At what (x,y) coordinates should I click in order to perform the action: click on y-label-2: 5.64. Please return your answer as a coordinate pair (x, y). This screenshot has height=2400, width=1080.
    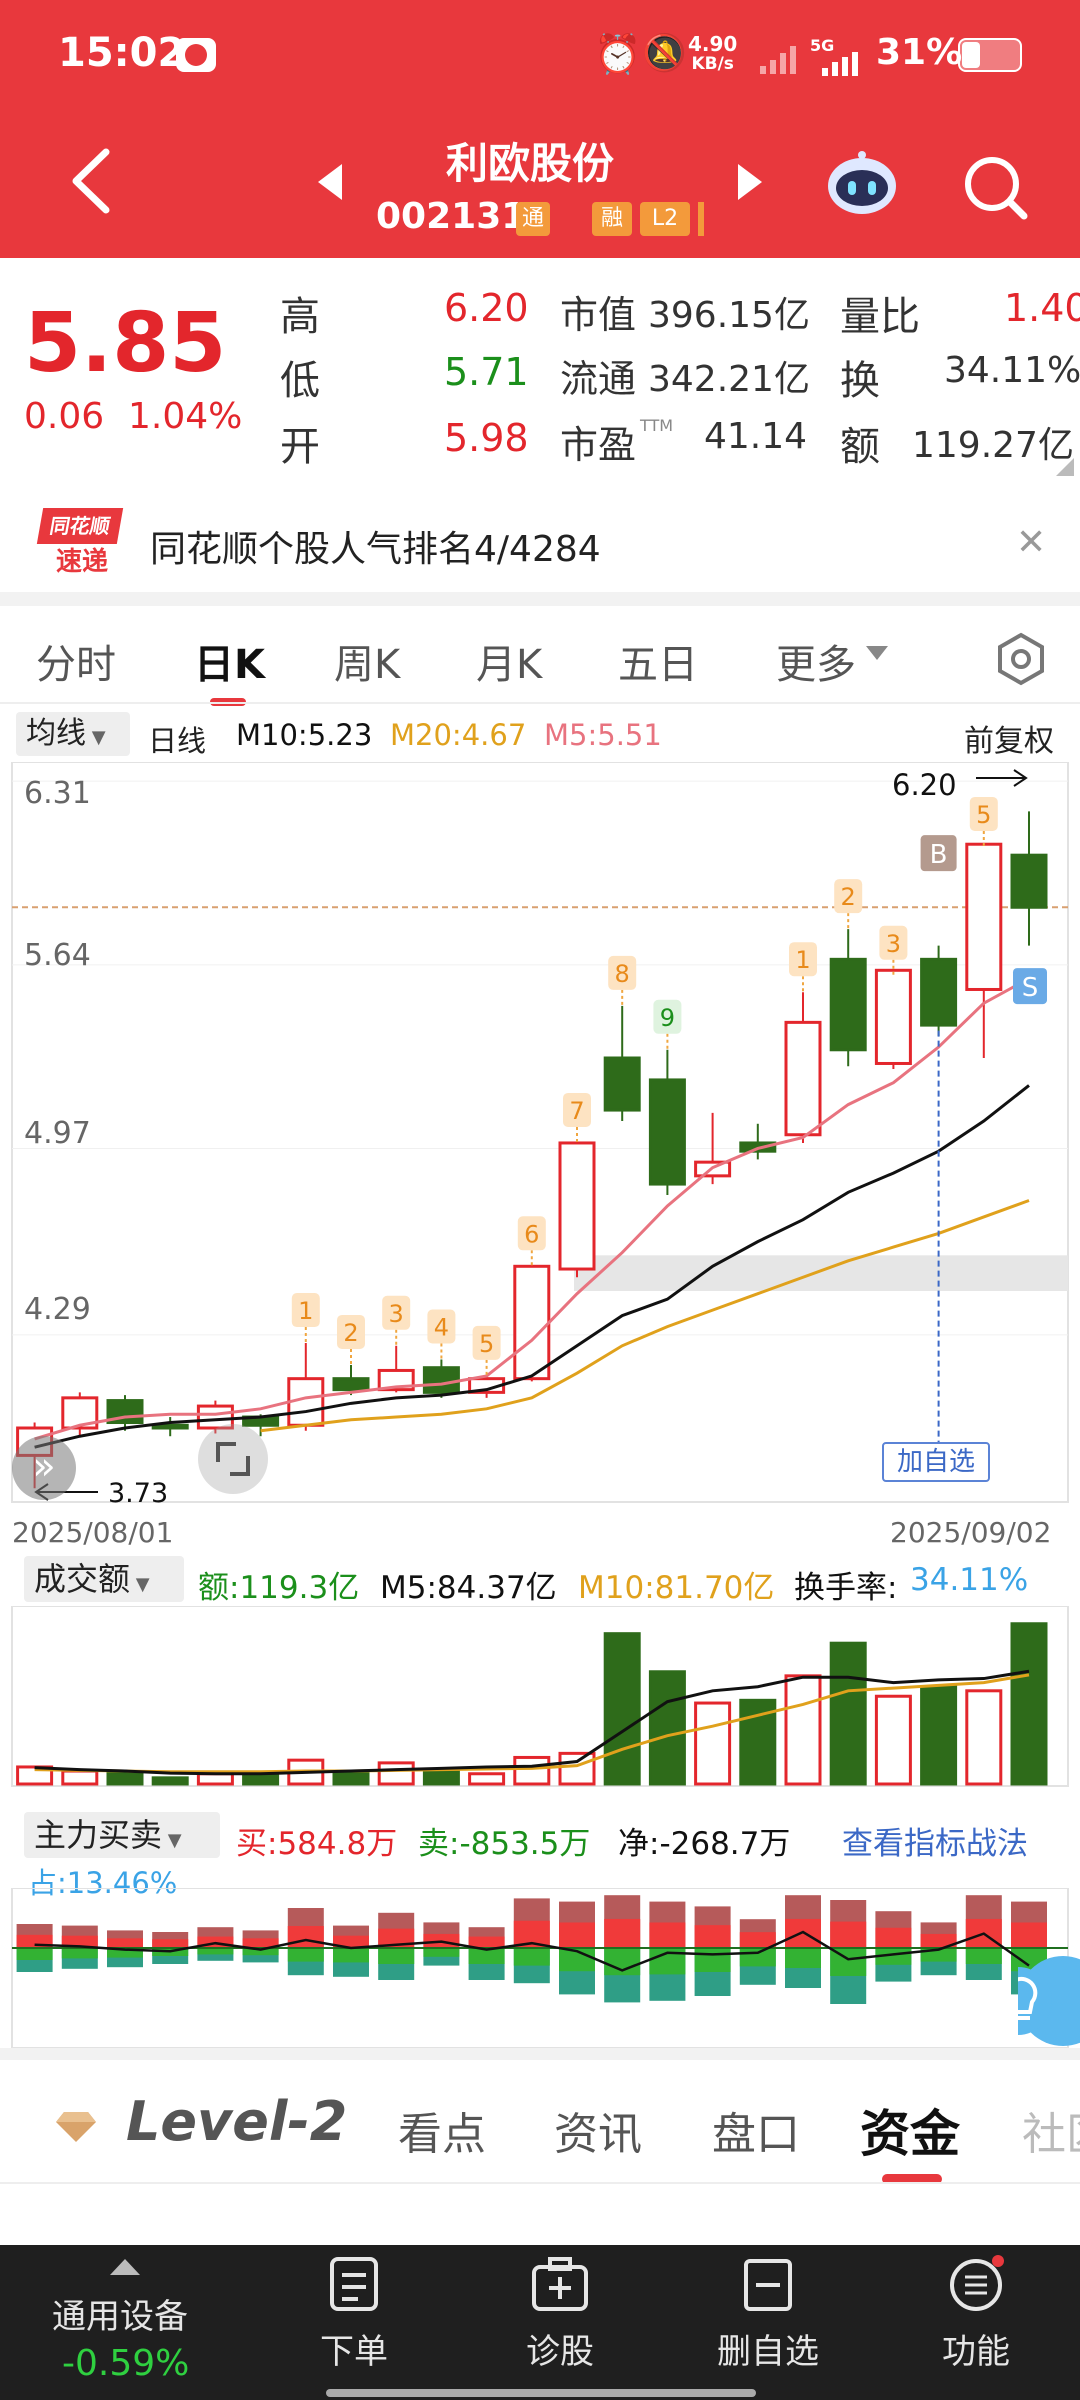
    Looking at the image, I should click on (57, 955).